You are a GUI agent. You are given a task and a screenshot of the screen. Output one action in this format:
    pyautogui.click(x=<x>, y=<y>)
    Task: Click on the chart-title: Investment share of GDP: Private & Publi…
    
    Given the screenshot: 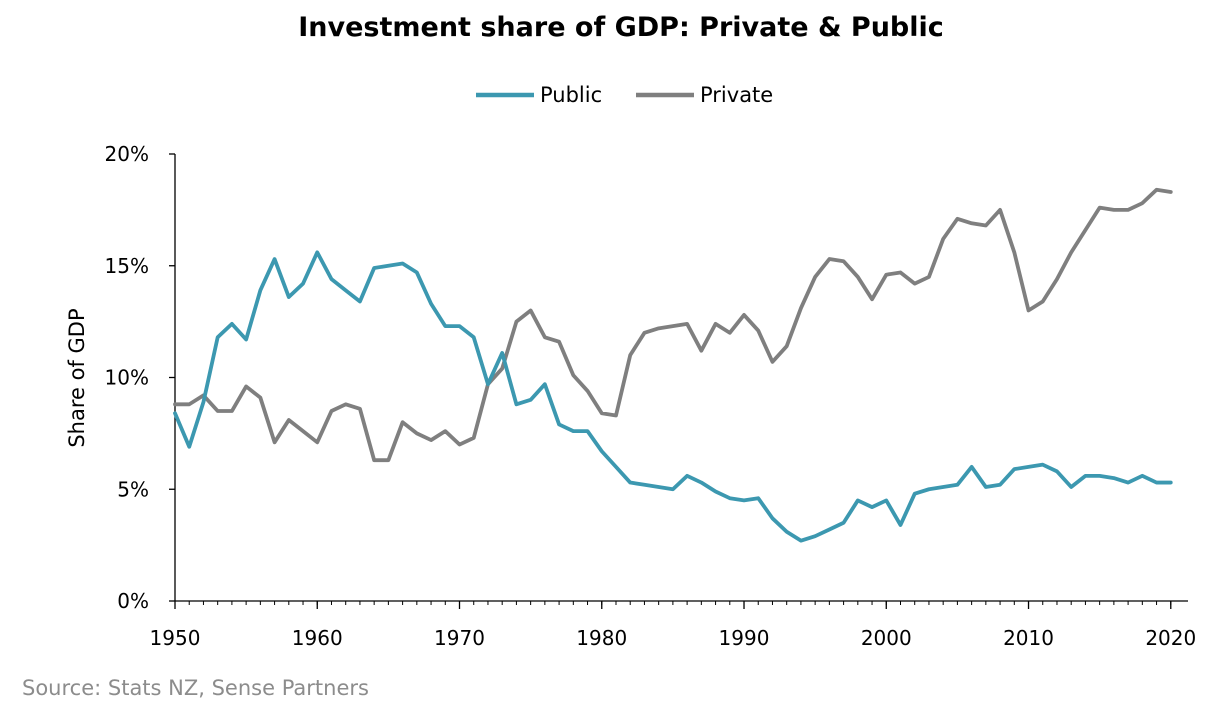 What is the action you would take?
    pyautogui.click(x=621, y=27)
    